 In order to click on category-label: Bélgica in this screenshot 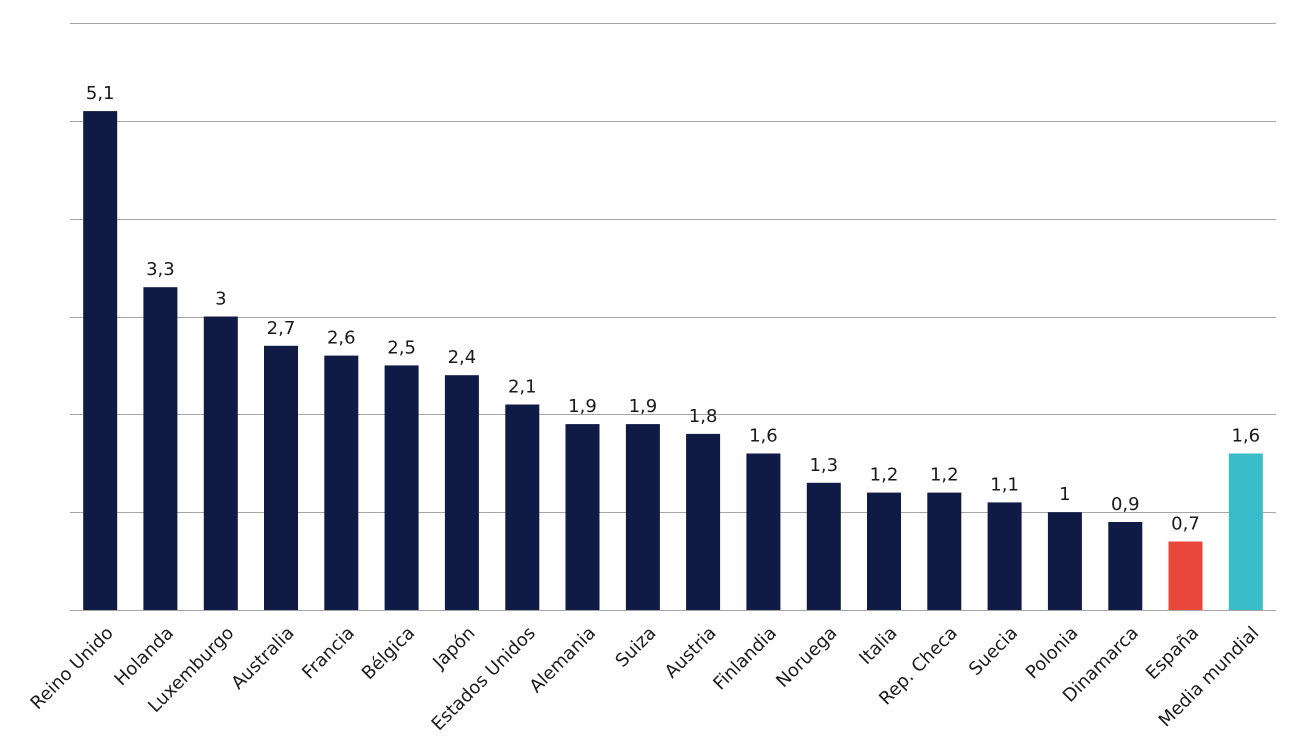, I will do `click(388, 653)`.